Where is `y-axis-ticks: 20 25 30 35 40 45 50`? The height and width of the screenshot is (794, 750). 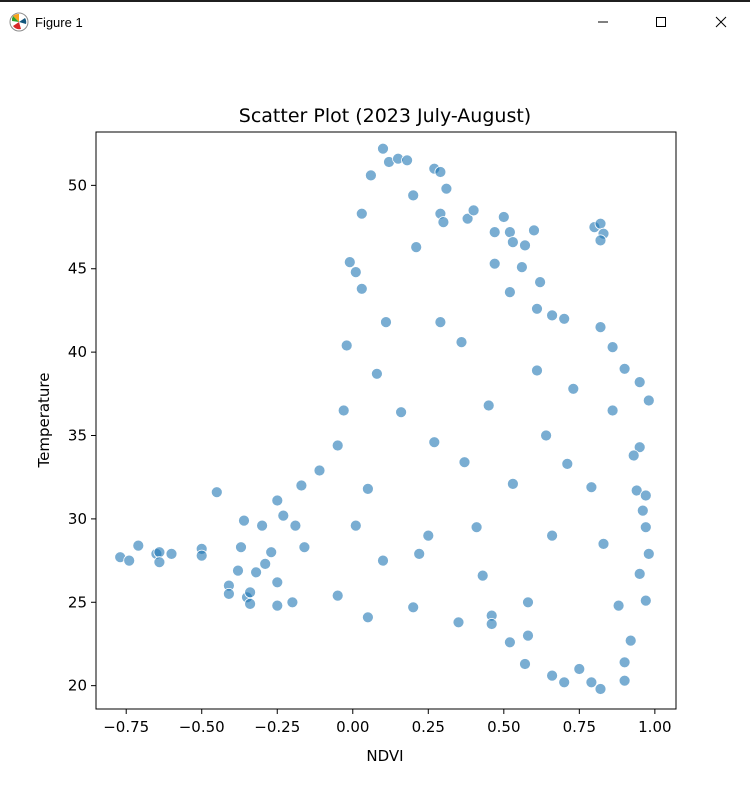
y-axis-ticks: 20 25 30 35 40 45 50 is located at coordinates (82, 435).